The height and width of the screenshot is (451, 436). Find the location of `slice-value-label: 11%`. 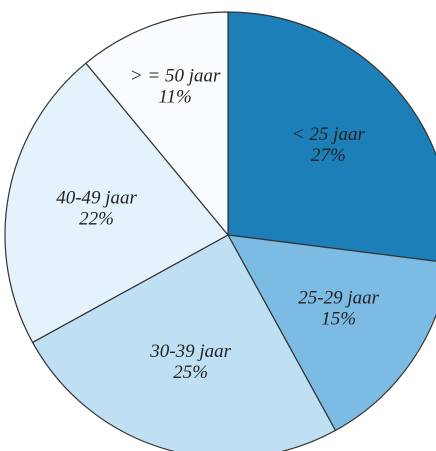

slice-value-label: 11% is located at coordinates (174, 96).